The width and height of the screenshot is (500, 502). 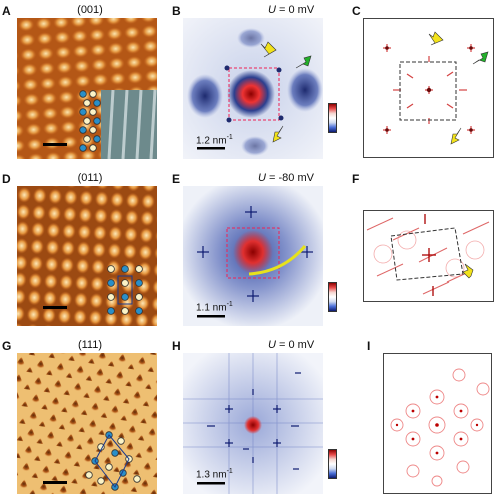 I want to click on panel-h-bias: U = 0 mV, so click(x=291, y=345).